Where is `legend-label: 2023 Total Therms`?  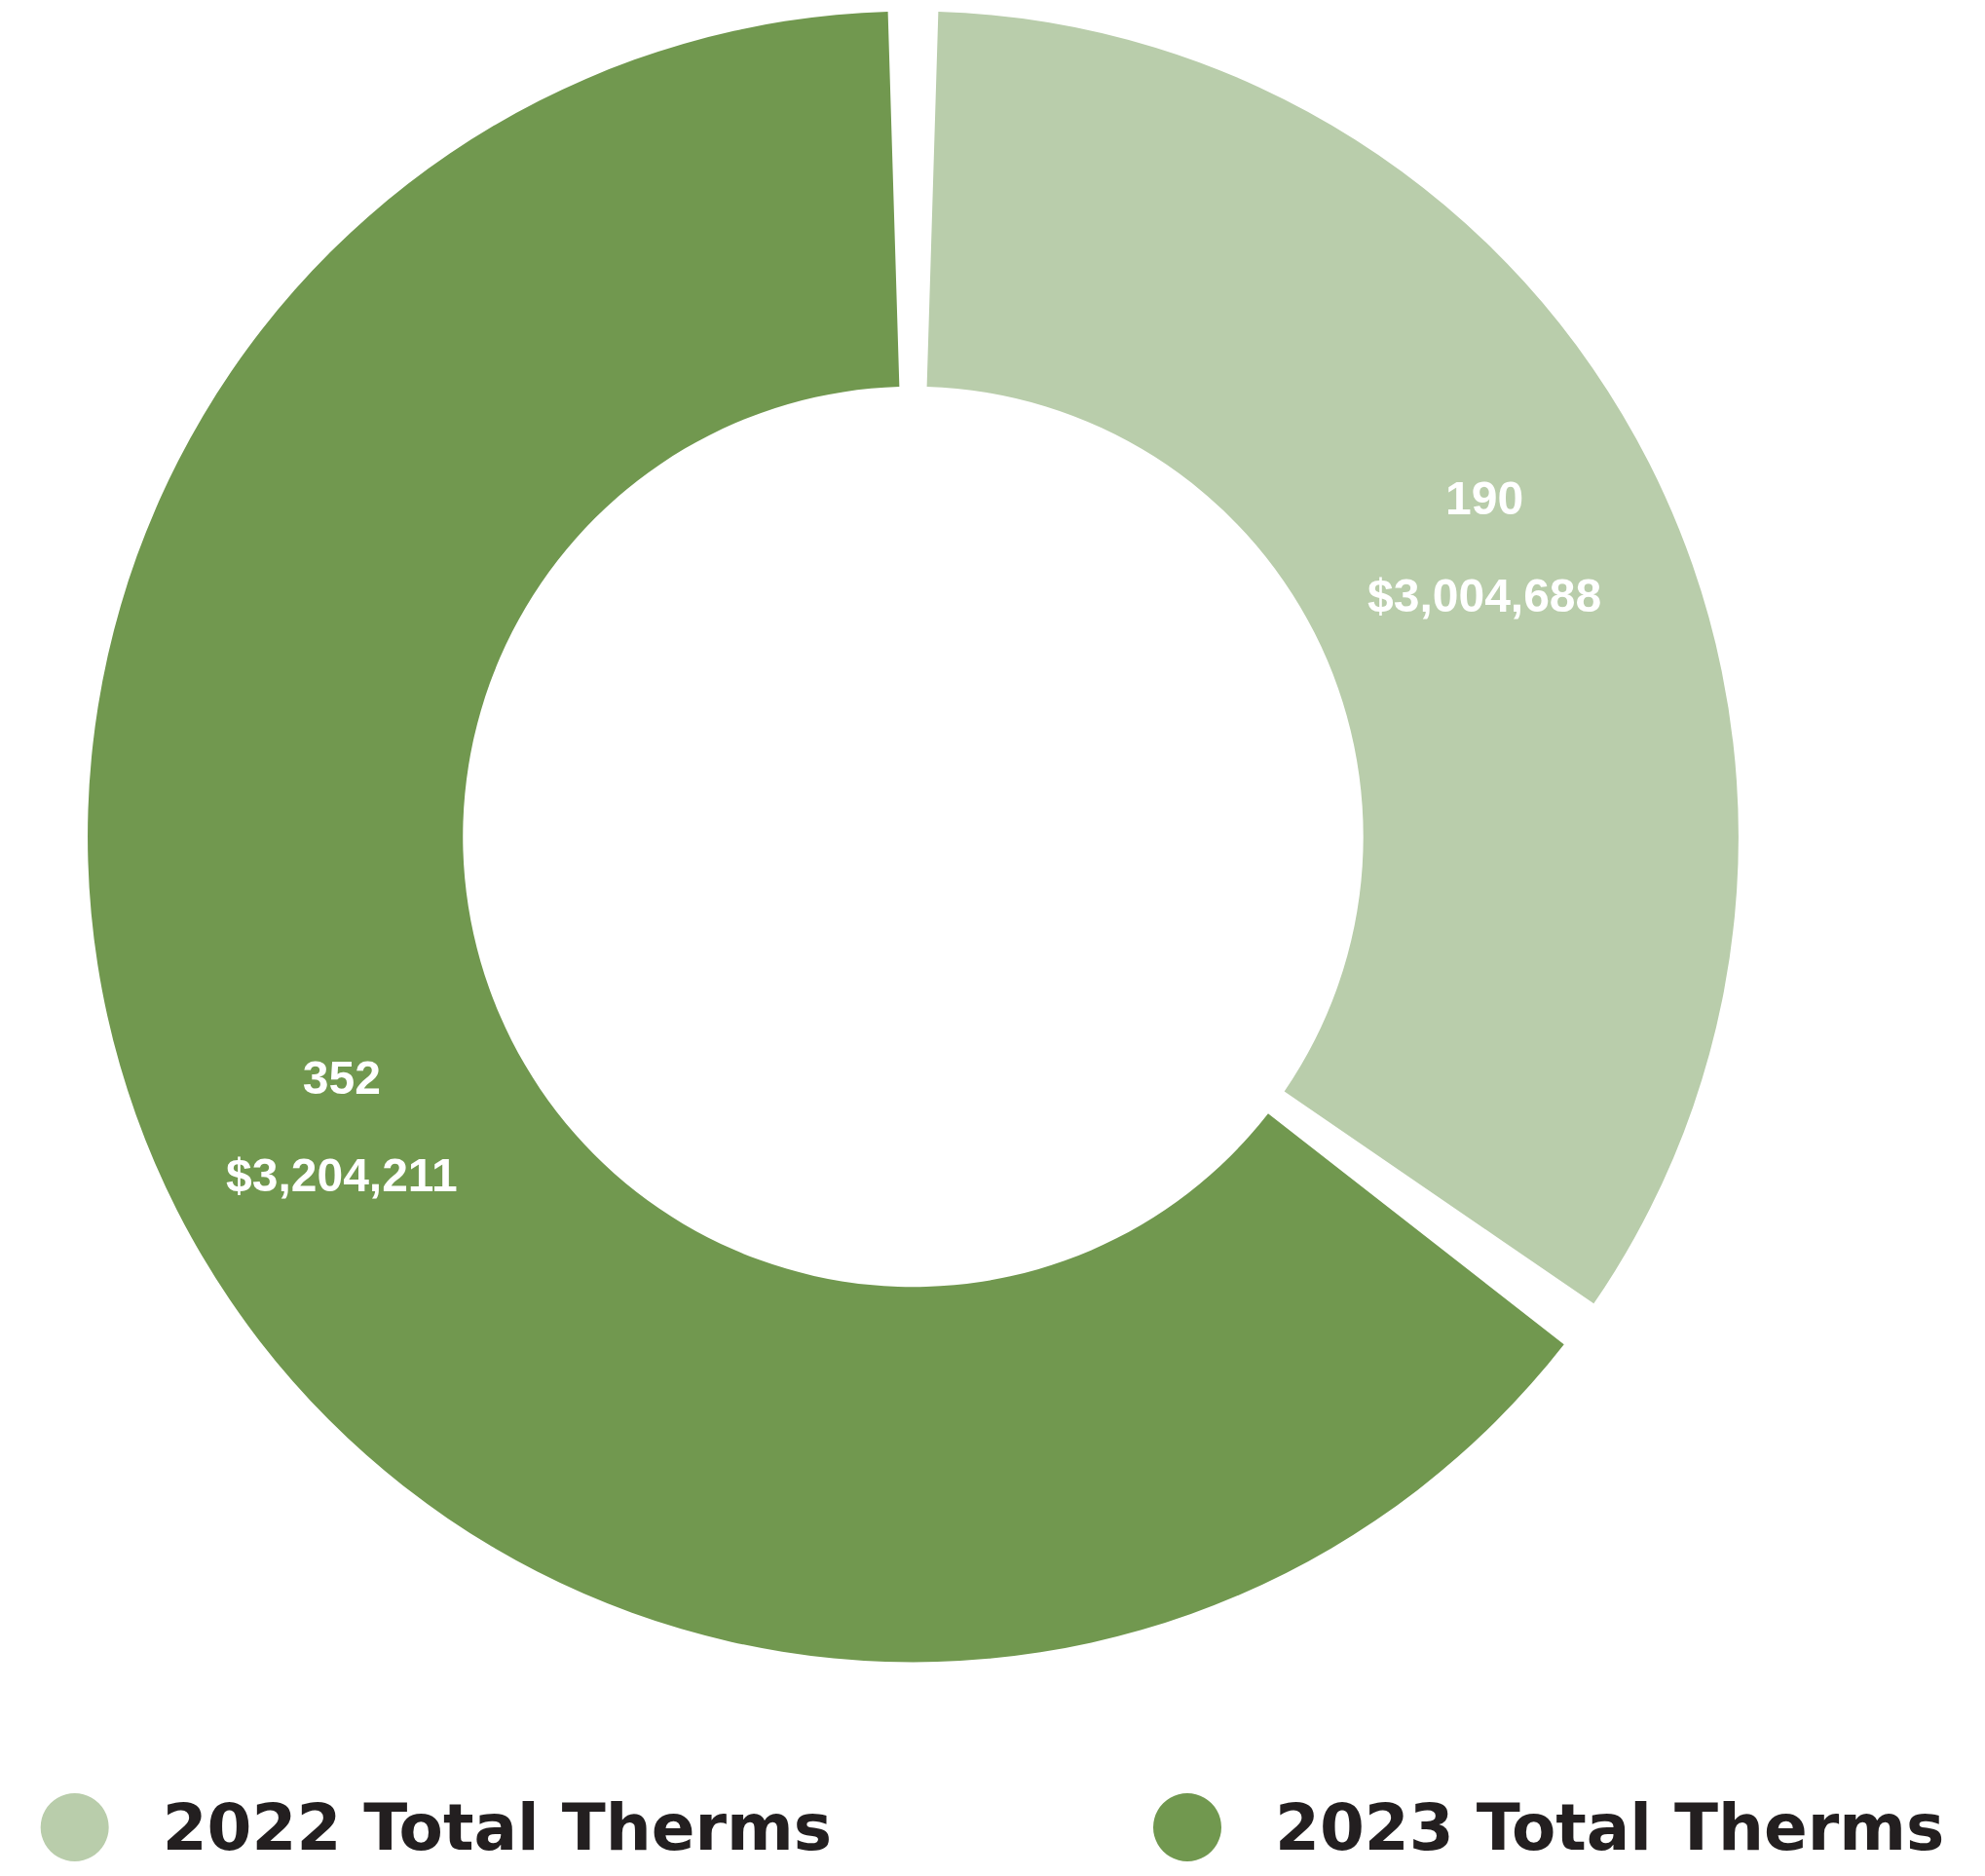 legend-label: 2023 Total Therms is located at coordinates (1610, 1827).